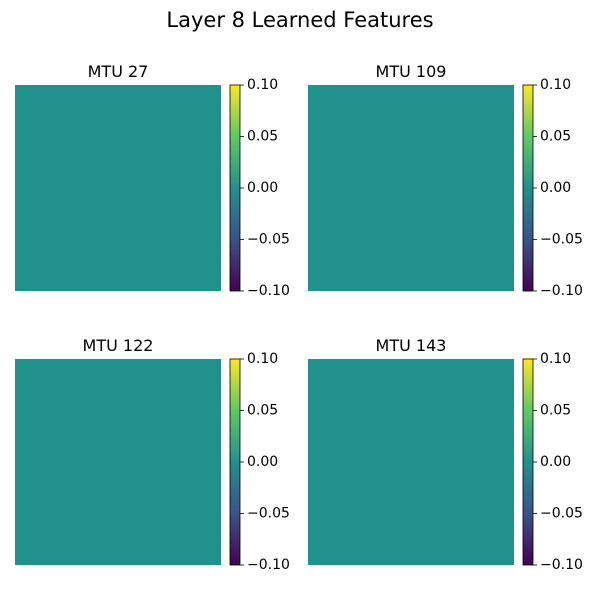 The image size is (600, 600). I want to click on figure-title: Layer 8 Learned Features, so click(300, 20).